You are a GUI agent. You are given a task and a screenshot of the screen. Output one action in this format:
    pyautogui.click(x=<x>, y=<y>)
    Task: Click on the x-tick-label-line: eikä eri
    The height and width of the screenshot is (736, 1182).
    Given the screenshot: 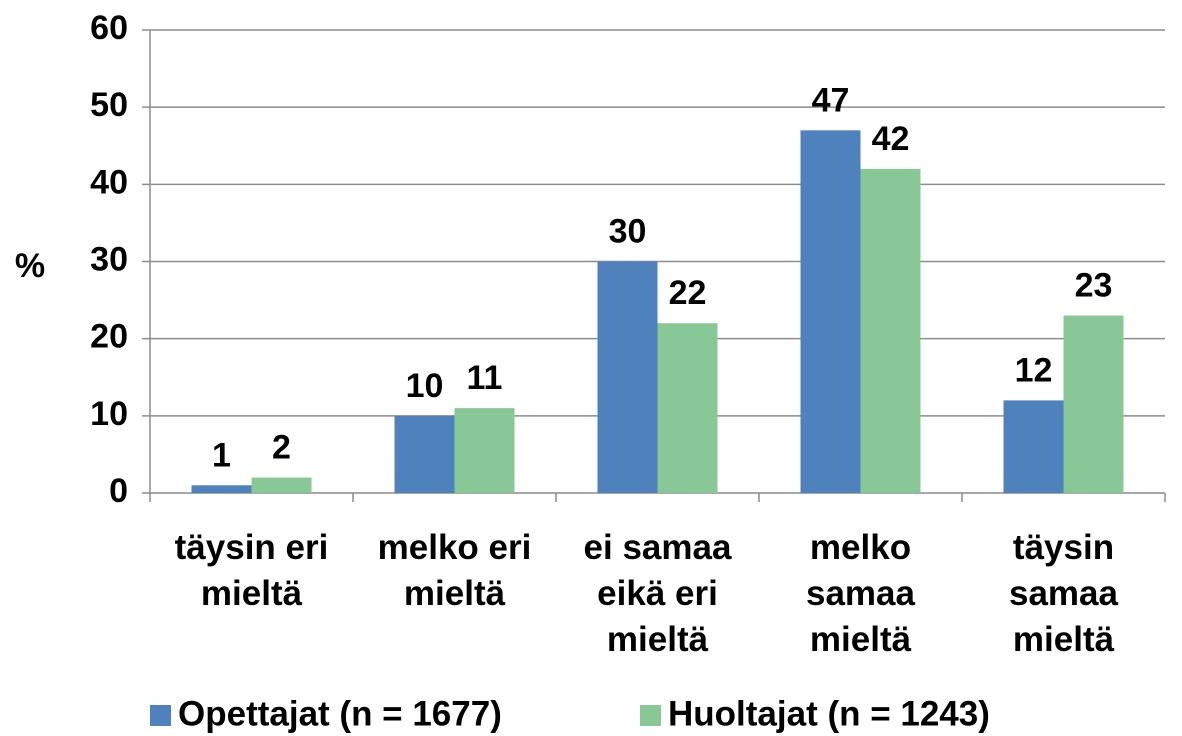 What is the action you would take?
    pyautogui.click(x=657, y=593)
    